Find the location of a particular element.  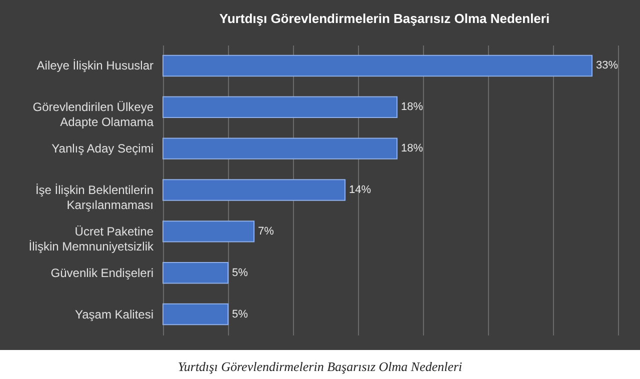

chart-title: Yurtdışı Görevlendirmelerin Başarısız Olma Nedenleri is located at coordinates (384, 18).